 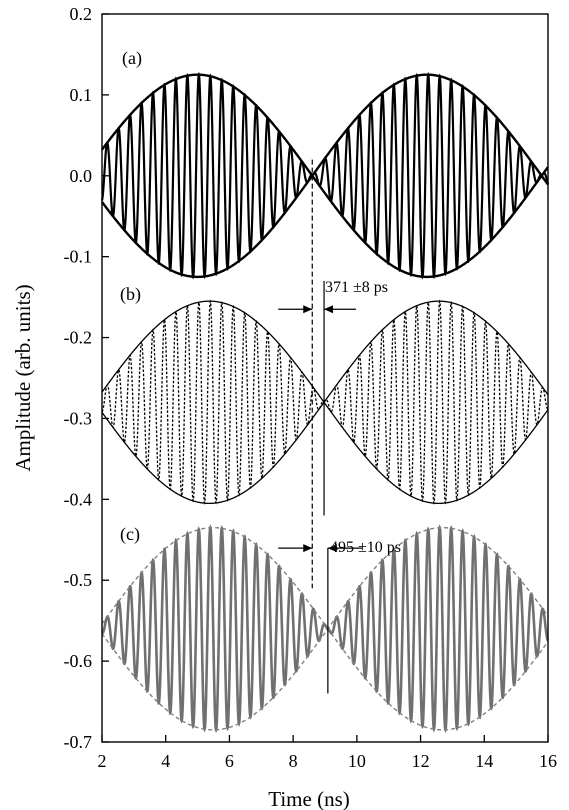 I want to click on x-tick-label-10: 10, so click(x=357, y=761).